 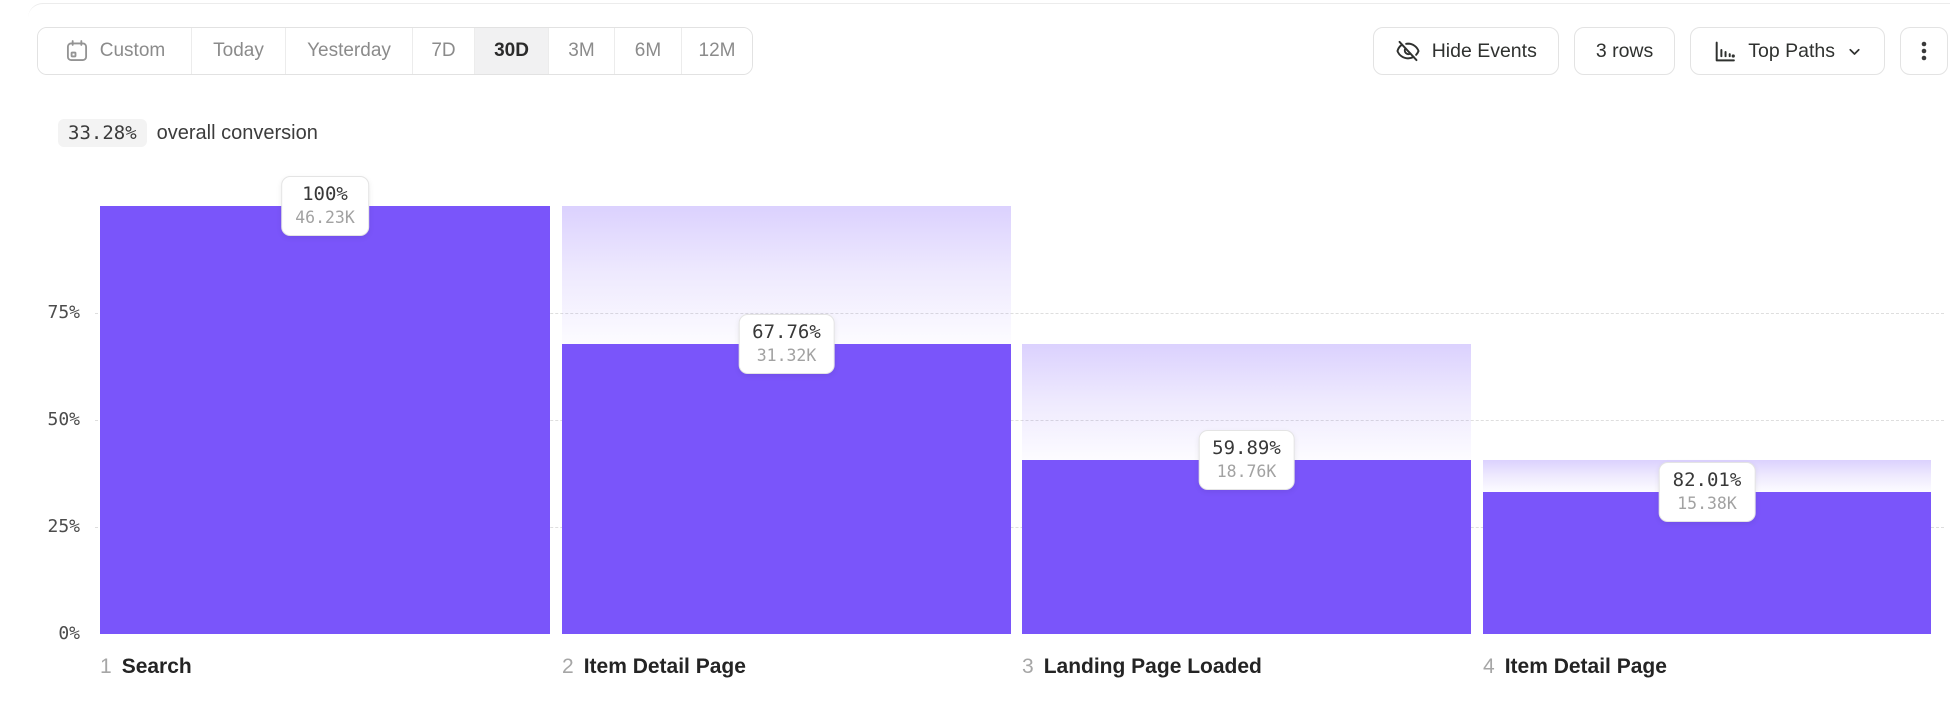 I want to click on date-range-12m: 12M, so click(x=717, y=51).